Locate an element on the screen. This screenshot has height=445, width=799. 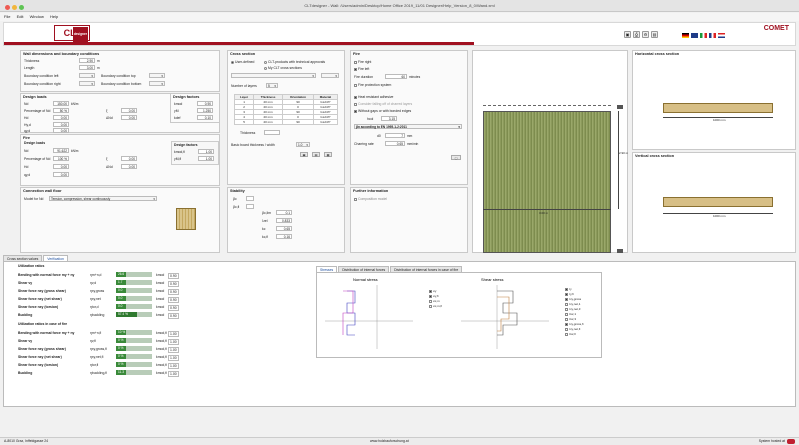
tab-internal-forces: Distribution of internal forces is located at coordinates (364, 269).